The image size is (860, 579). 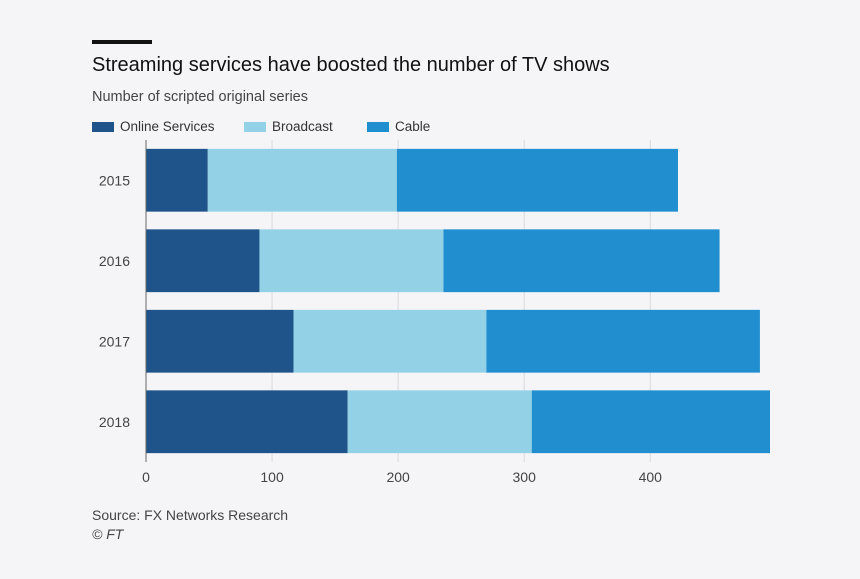 What do you see at coordinates (378, 126) in the screenshot?
I see `legend-swatch-cable` at bounding box center [378, 126].